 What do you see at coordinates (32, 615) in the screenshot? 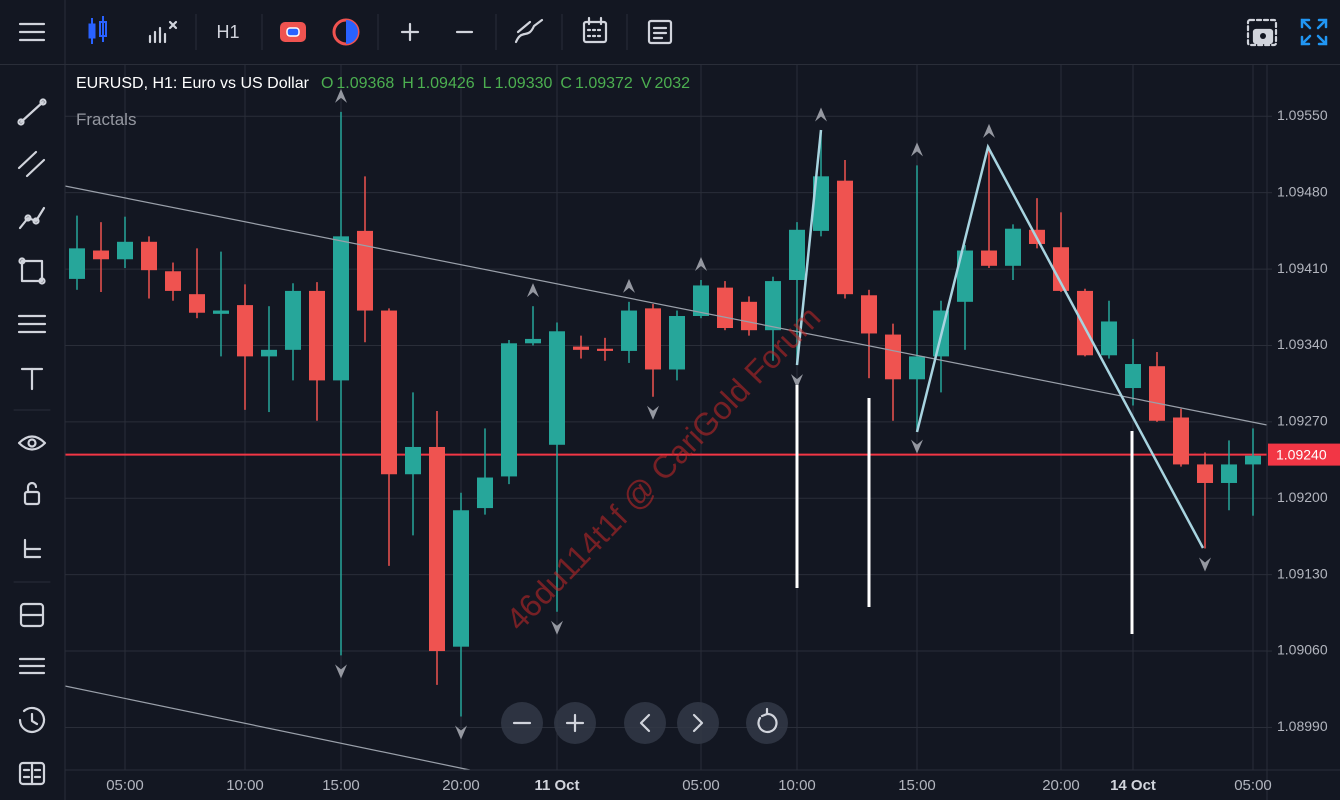
I see `layout-tool` at bounding box center [32, 615].